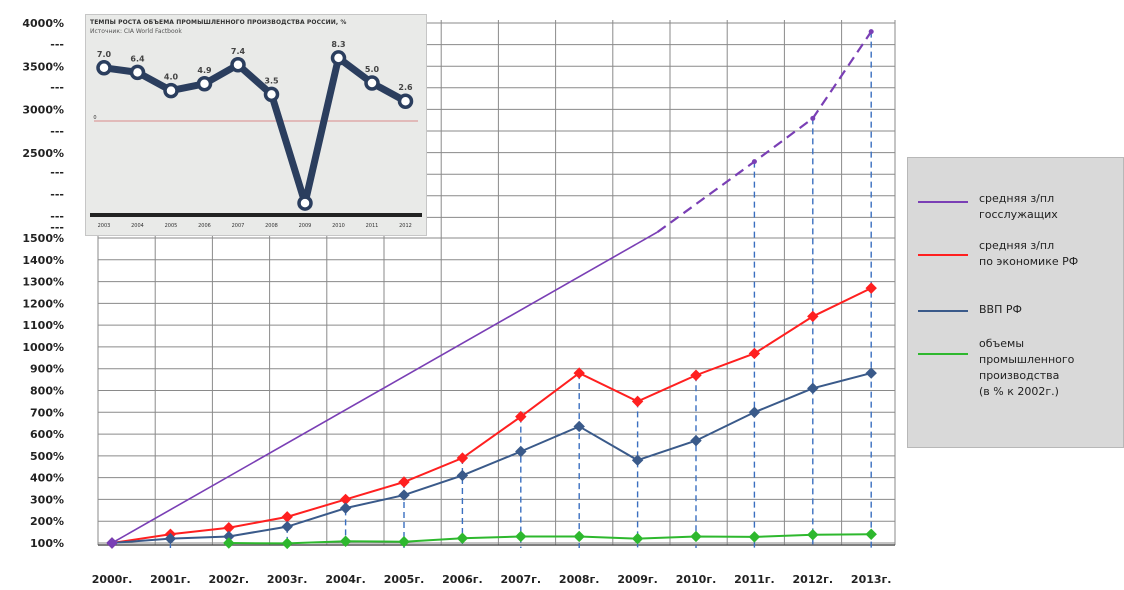 This screenshot has height=590, width=1124. What do you see at coordinates (204, 226) in the screenshot?
I see `inset-x-tick-label: 2006` at bounding box center [204, 226].